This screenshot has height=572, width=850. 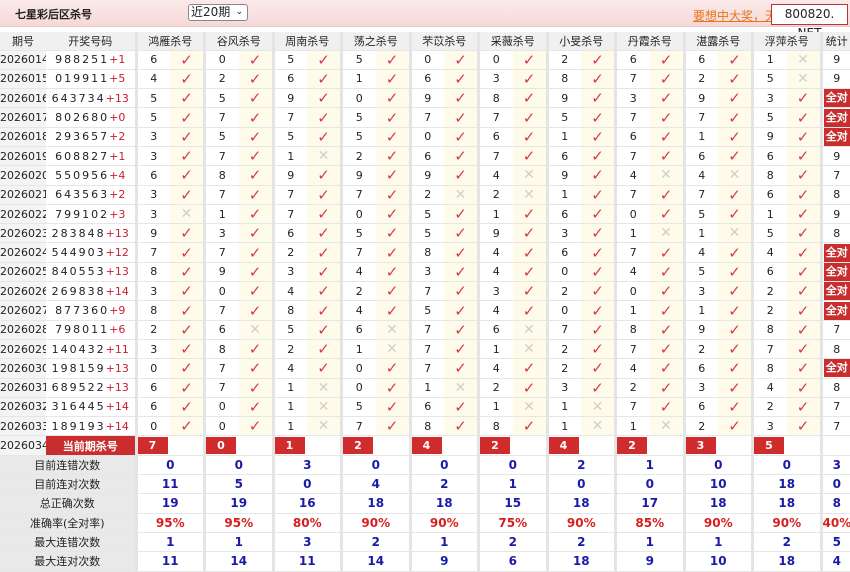 What do you see at coordinates (82, 310) in the screenshot?
I see `draw-numbers: 877360` at bounding box center [82, 310].